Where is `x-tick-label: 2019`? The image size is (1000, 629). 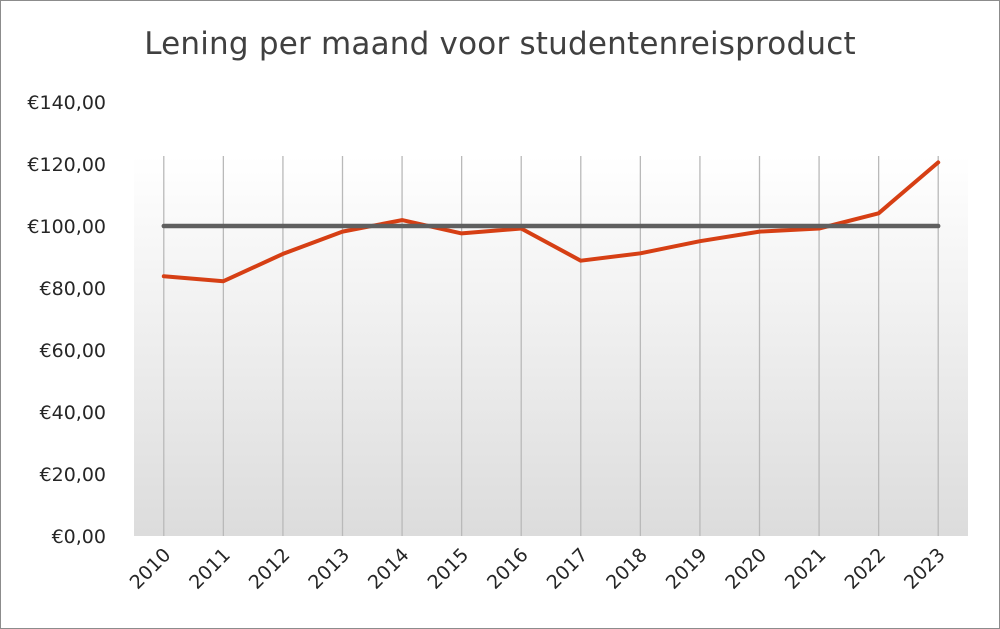
x-tick-label: 2019 is located at coordinates (687, 569).